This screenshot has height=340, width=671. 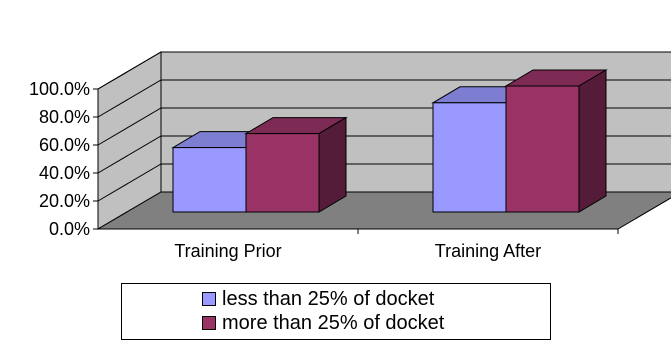 What do you see at coordinates (59, 159) in the screenshot?
I see `y-axis-ticks: 0.0% 20.0% 40.0% 60.0% 80.0% 100.0%` at bounding box center [59, 159].